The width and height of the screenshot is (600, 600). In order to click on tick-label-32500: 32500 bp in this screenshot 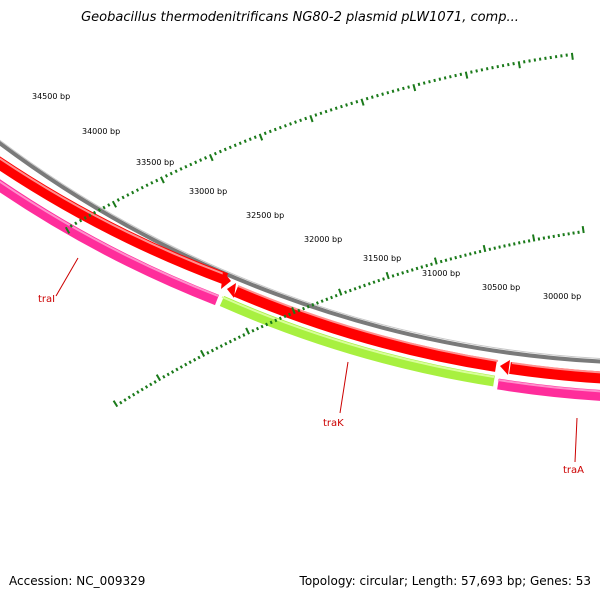, I will do `click(265, 215)`.